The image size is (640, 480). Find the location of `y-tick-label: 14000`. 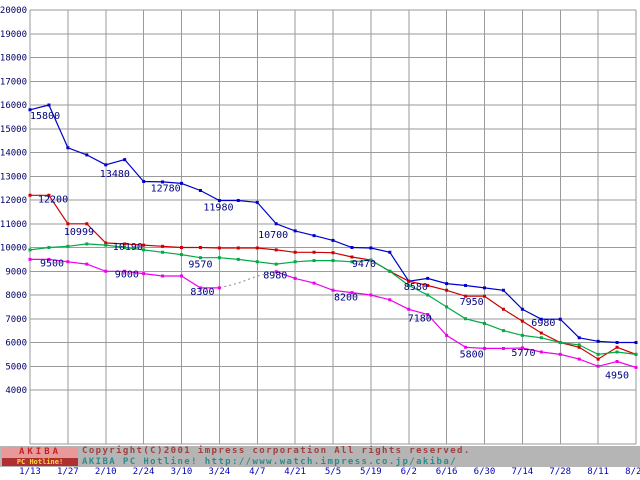

y-tick-label: 14000 is located at coordinates (13, 154).